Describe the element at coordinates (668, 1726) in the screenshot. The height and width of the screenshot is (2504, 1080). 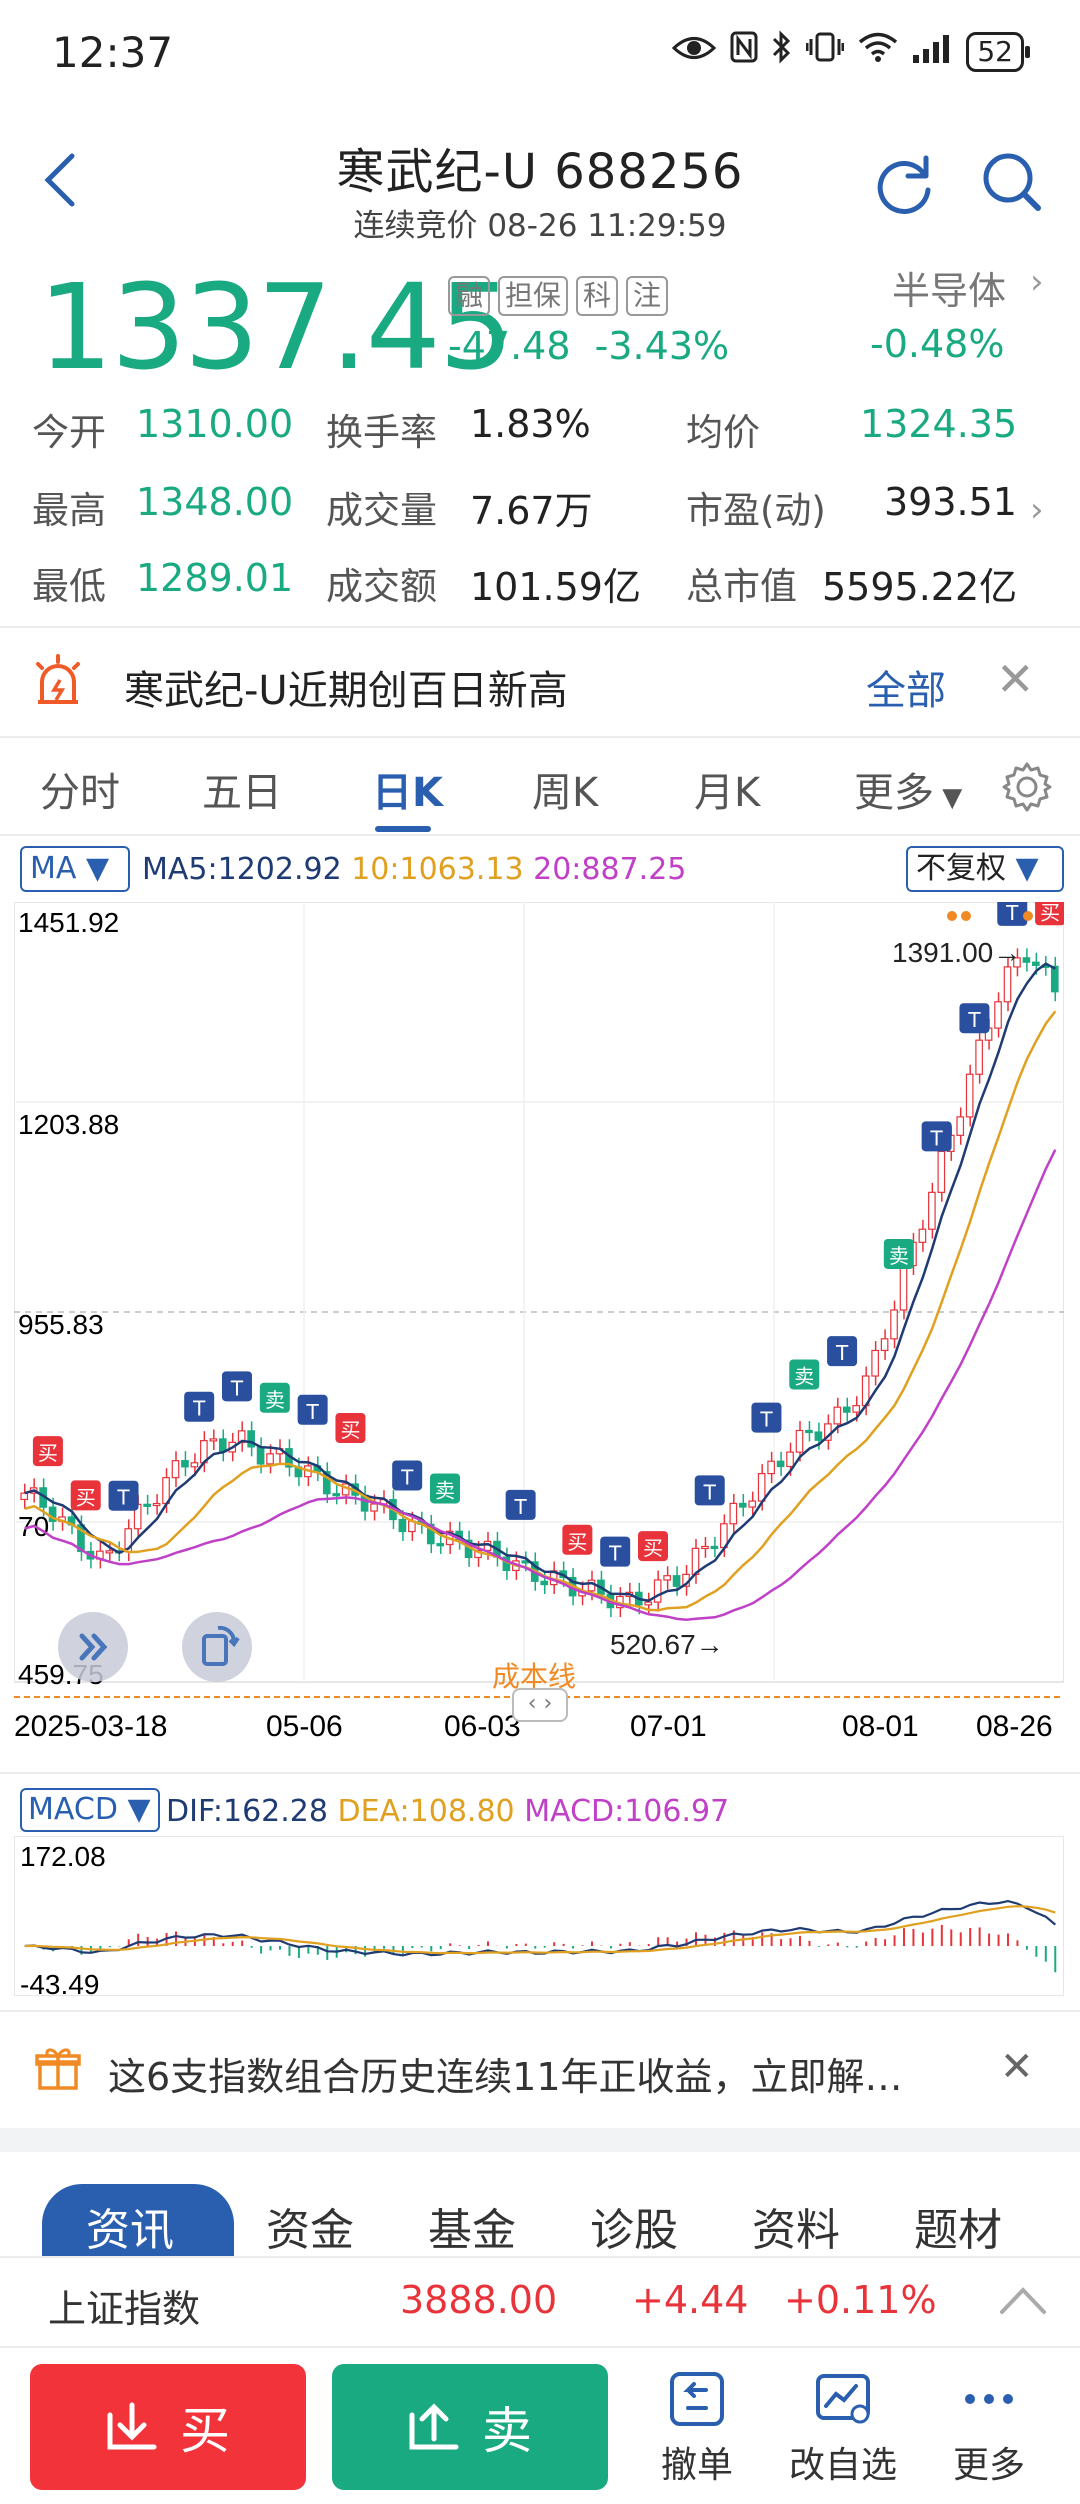
I see `x-tick-3: 07-01` at that location.